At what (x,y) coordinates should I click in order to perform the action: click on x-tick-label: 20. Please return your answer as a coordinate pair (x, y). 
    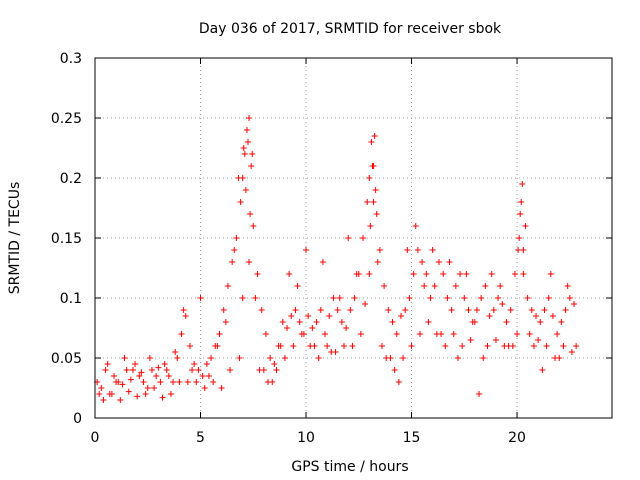
    Looking at the image, I should click on (517, 438).